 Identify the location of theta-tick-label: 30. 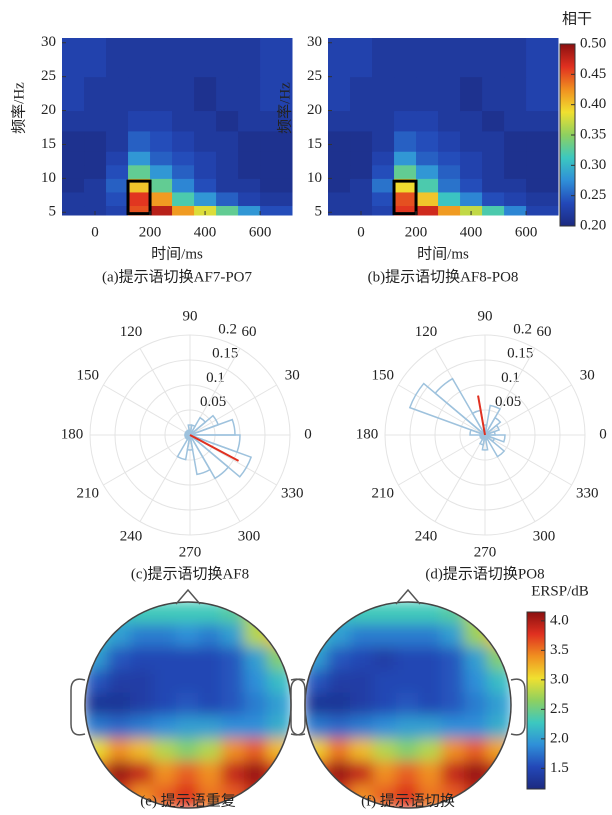
(292, 375).